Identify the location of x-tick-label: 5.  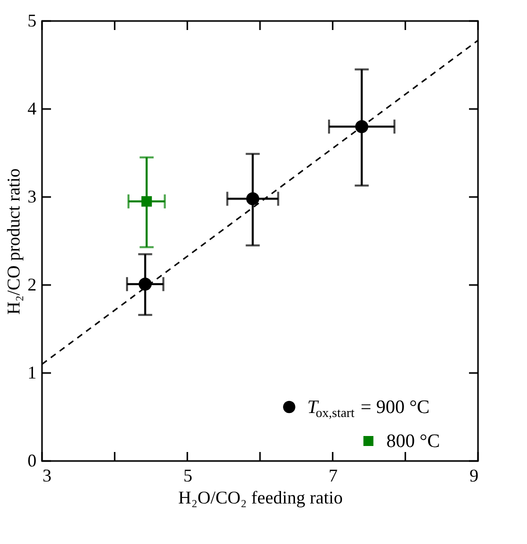
(187, 476).